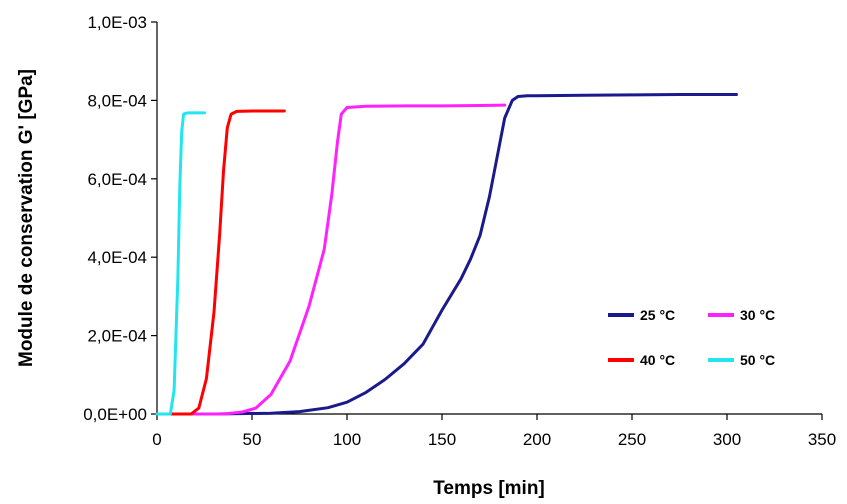 The width and height of the screenshot is (847, 504). What do you see at coordinates (691, 337) in the screenshot?
I see `legend: 25 °C 30 °C 40 °C 50 °C` at bounding box center [691, 337].